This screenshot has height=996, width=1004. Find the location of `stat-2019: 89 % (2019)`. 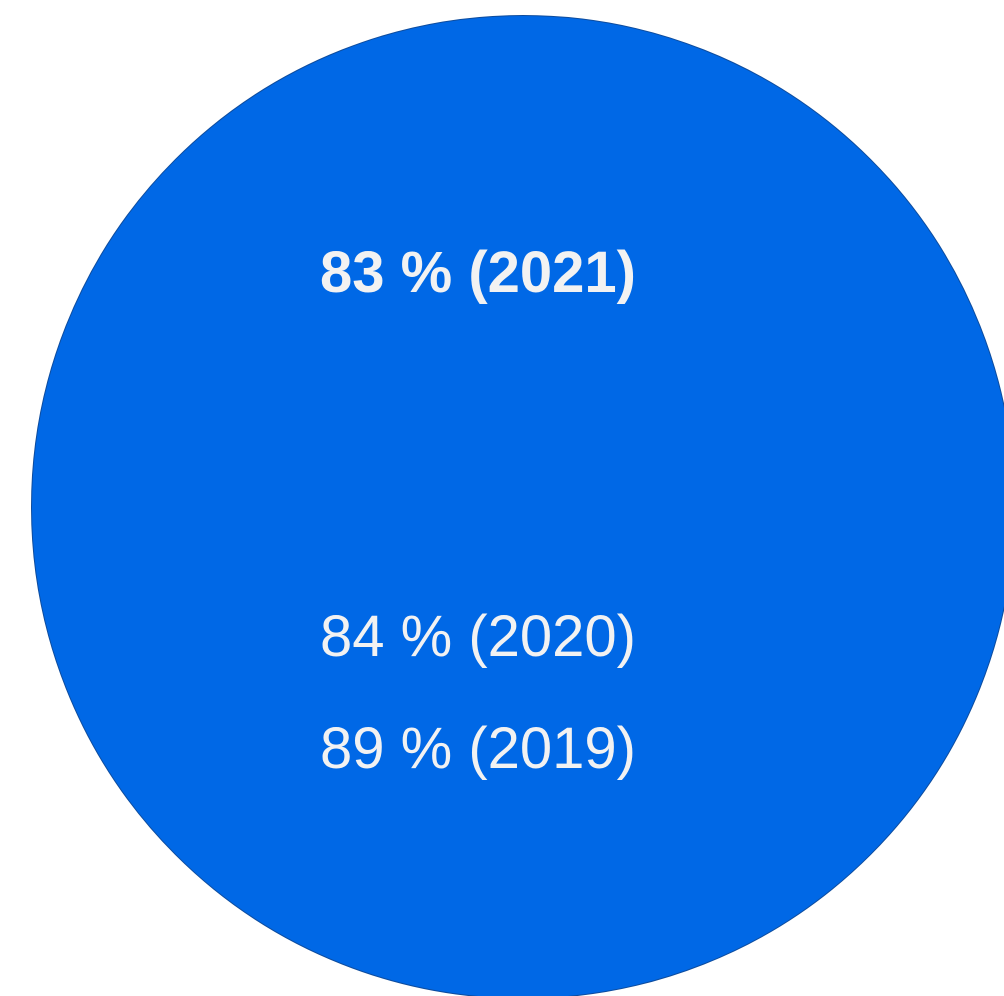

stat-2019: 89 % (2019) is located at coordinates (478, 748).